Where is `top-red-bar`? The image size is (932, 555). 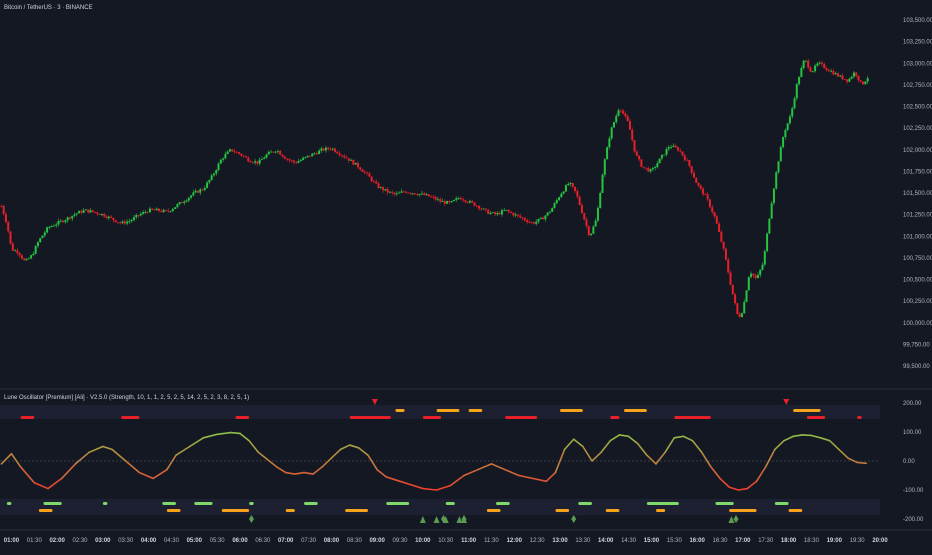 top-red-bar is located at coordinates (816, 417).